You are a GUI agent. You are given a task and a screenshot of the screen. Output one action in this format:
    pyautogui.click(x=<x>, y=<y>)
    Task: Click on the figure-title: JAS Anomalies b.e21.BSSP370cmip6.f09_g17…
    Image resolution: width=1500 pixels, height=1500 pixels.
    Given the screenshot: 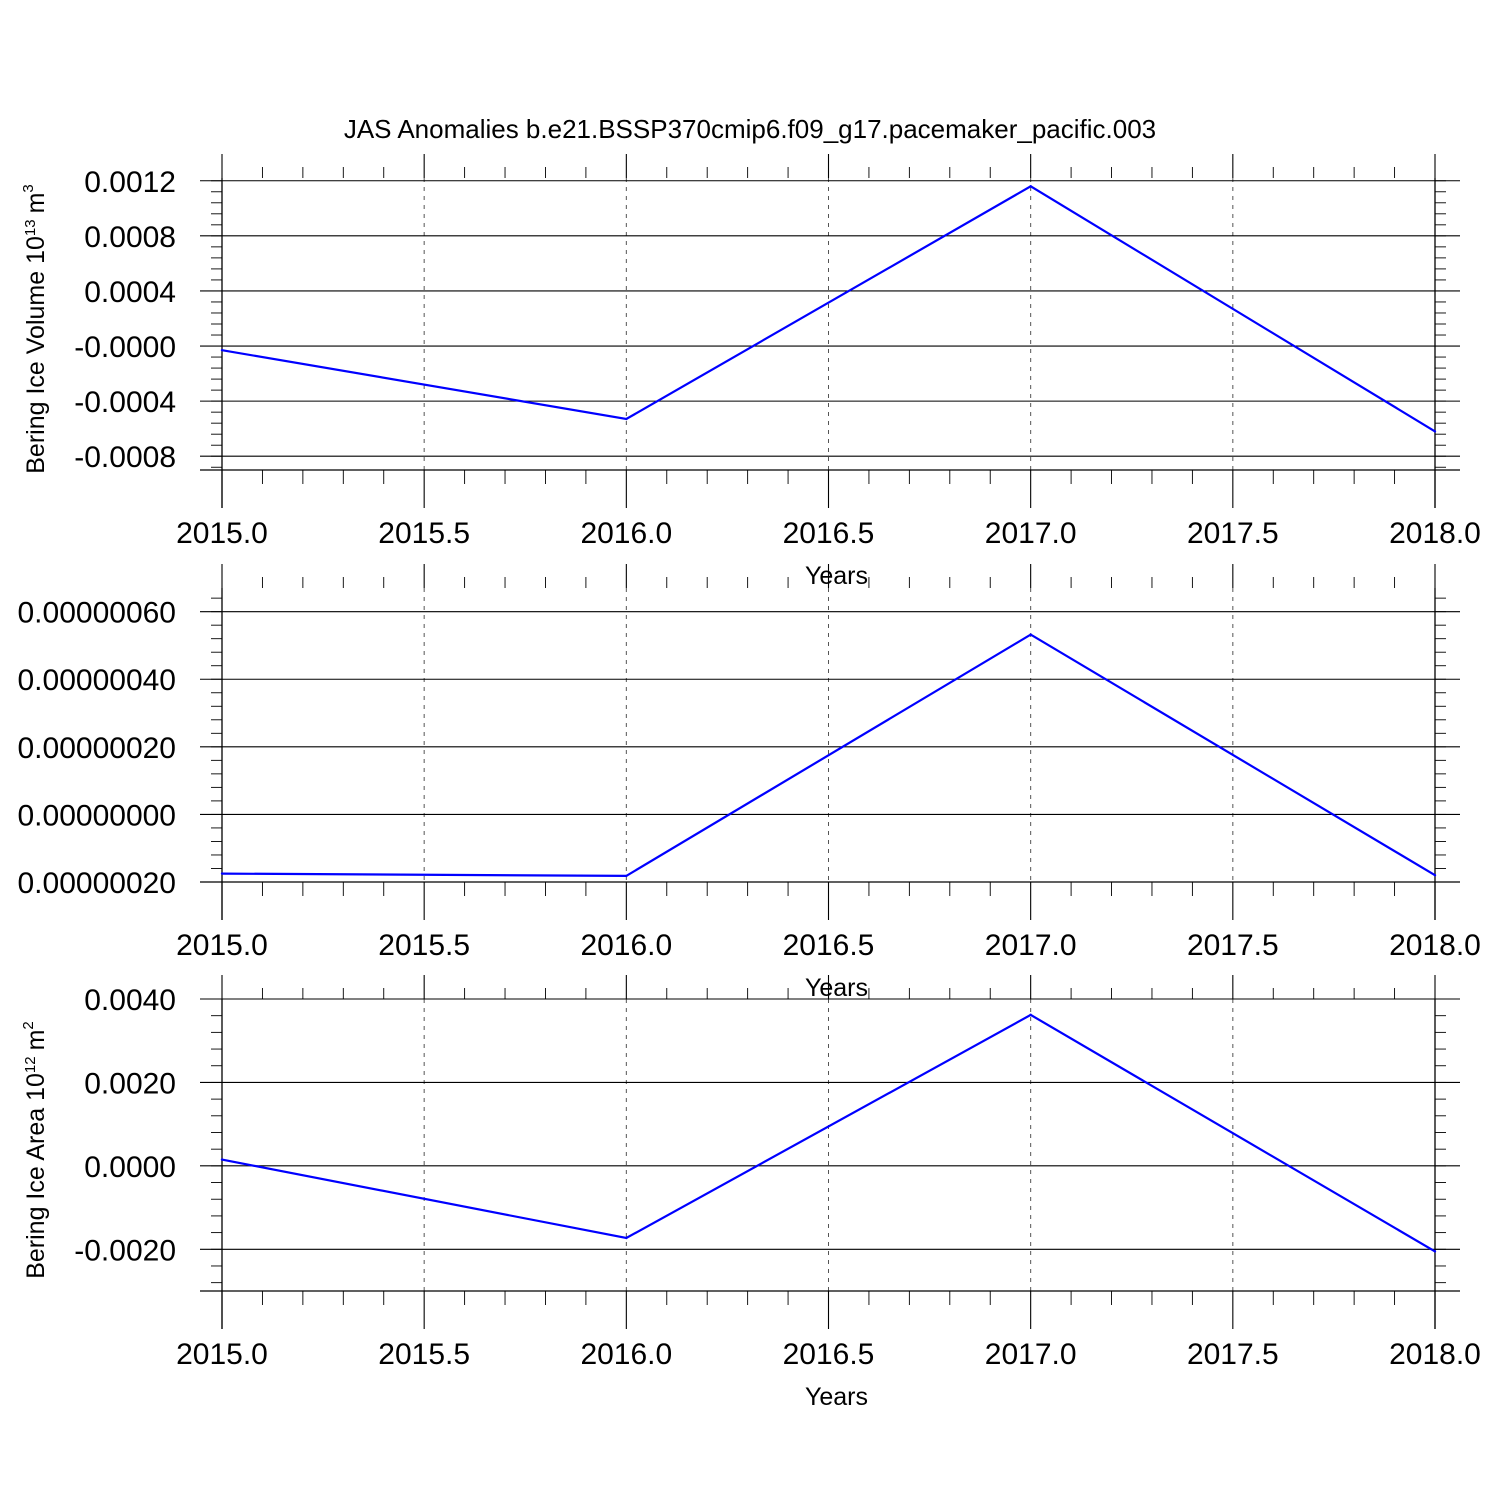 What is the action you would take?
    pyautogui.click(x=750, y=129)
    